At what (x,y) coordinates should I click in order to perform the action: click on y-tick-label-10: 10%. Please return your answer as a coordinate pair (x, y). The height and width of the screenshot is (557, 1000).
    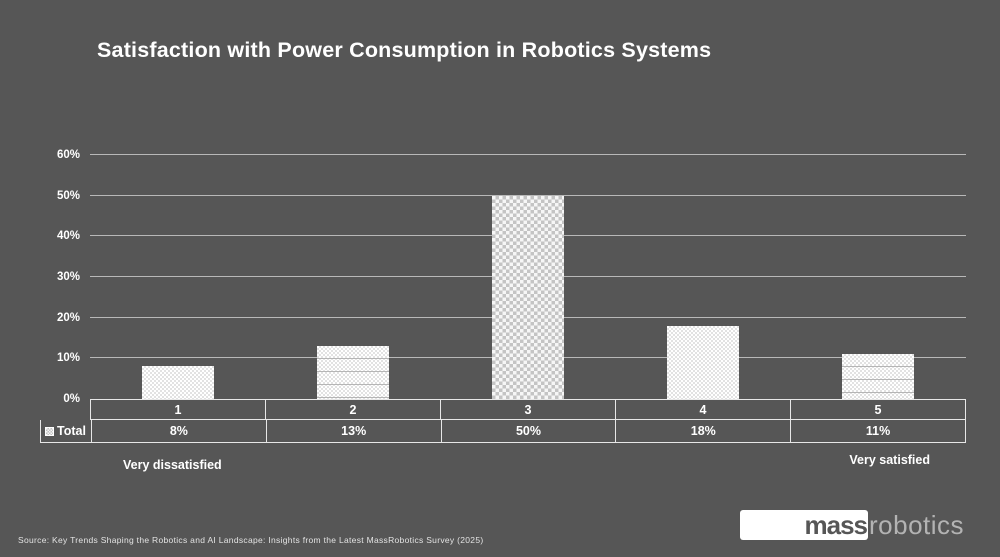
    Looking at the image, I should click on (68, 358).